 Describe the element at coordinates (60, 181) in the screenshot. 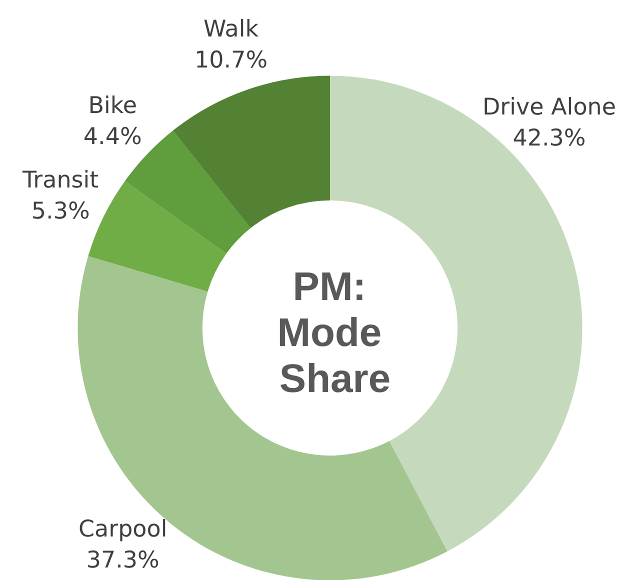

I see `slice-label: Transit` at that location.